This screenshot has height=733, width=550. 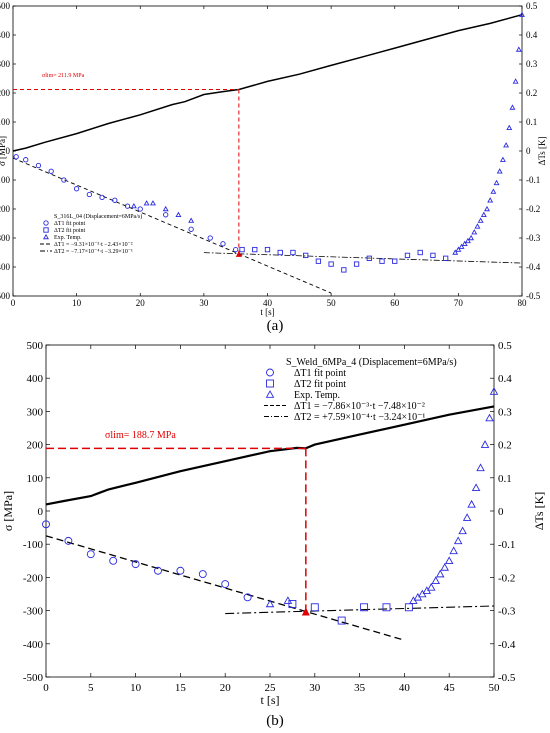 What do you see at coordinates (305, 611) in the screenshot?
I see `limit-intersection-marker` at bounding box center [305, 611].